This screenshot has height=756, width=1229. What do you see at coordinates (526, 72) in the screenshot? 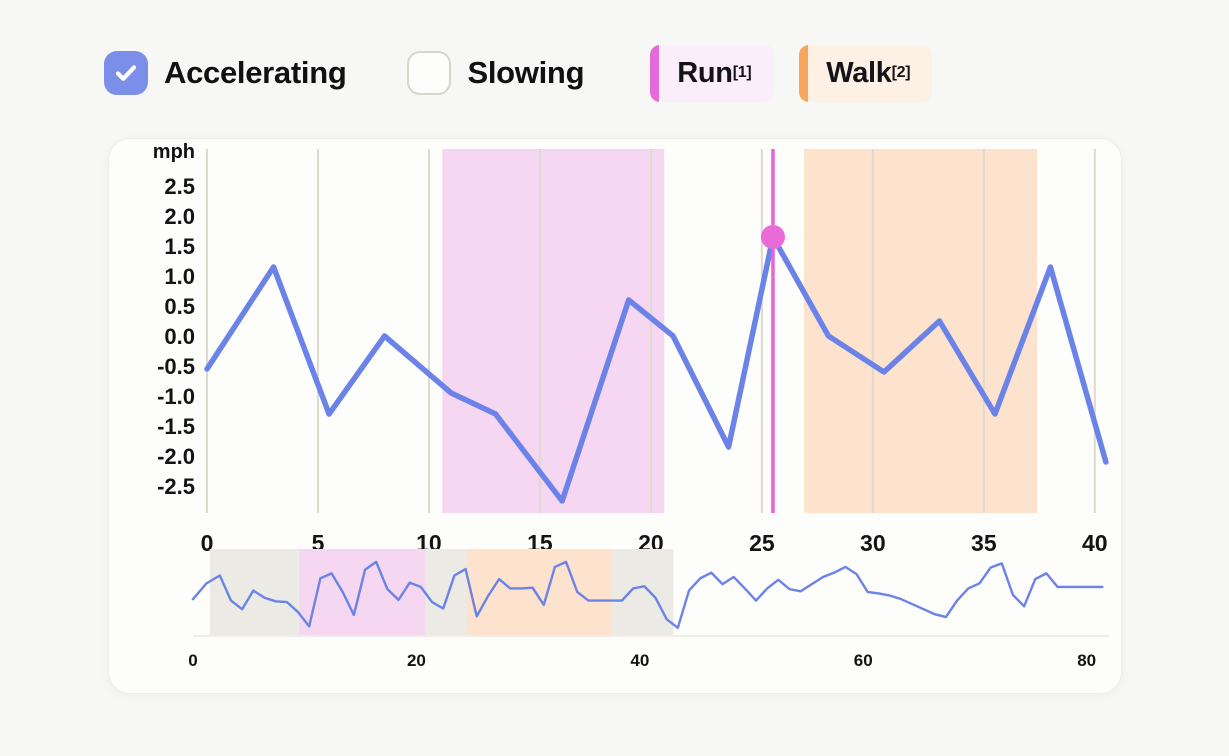
I see `checkbox-slowing-label: Slowing` at bounding box center [526, 72].